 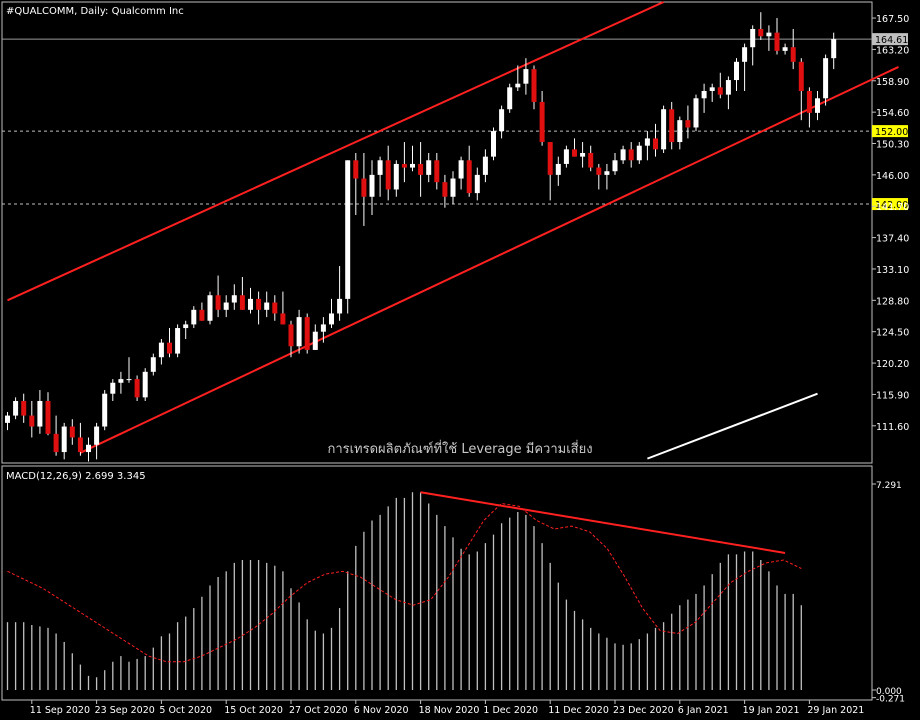 I want to click on y-tick-label: 137.40, so click(x=892, y=239).